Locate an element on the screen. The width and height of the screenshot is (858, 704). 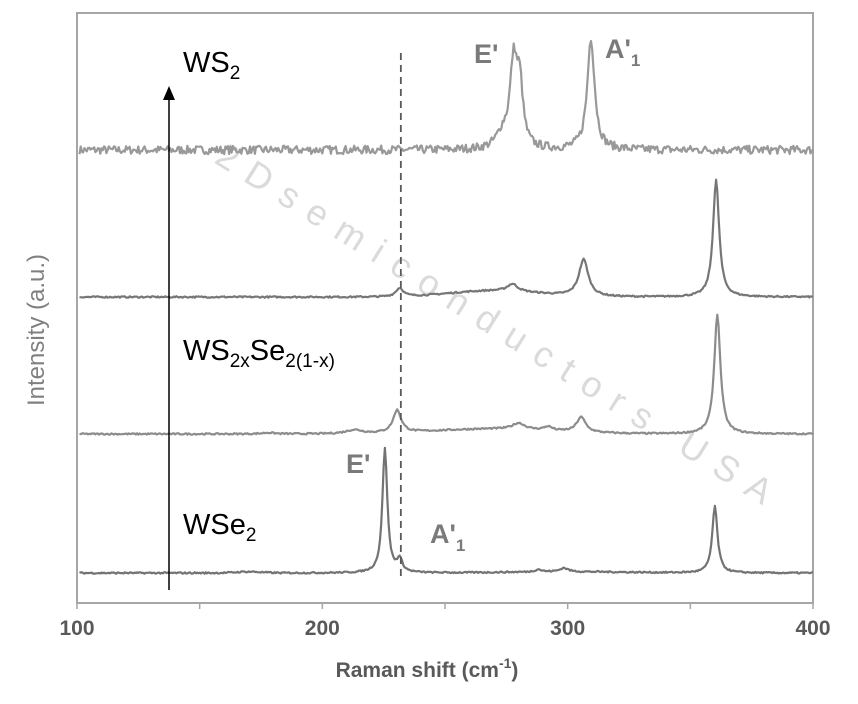
y-axis-title: Intensity (a.u.) is located at coordinates (36, 330).